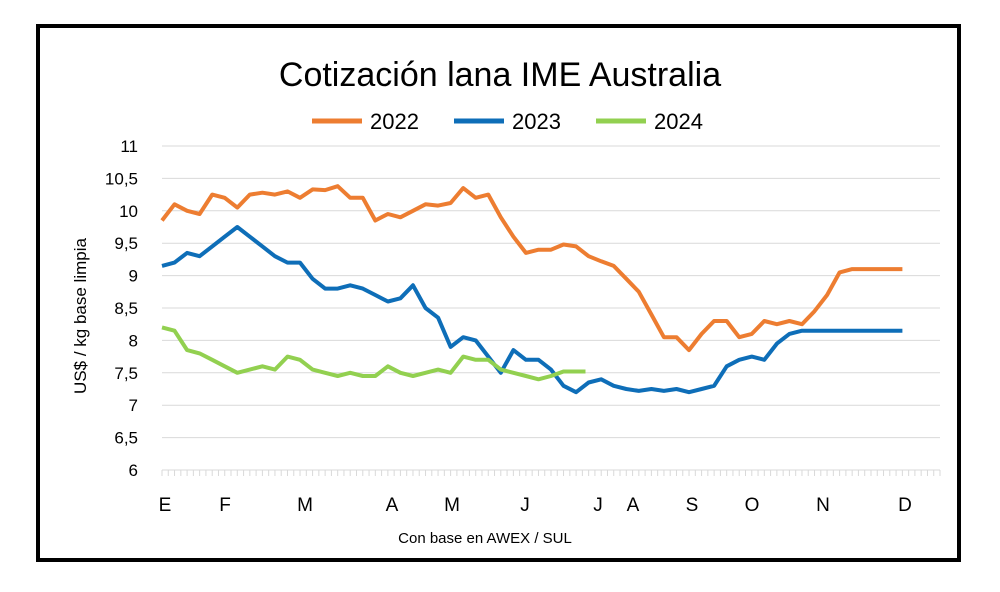 This screenshot has width=1000, height=592. I want to click on y-tick-label: 6, so click(133, 470).